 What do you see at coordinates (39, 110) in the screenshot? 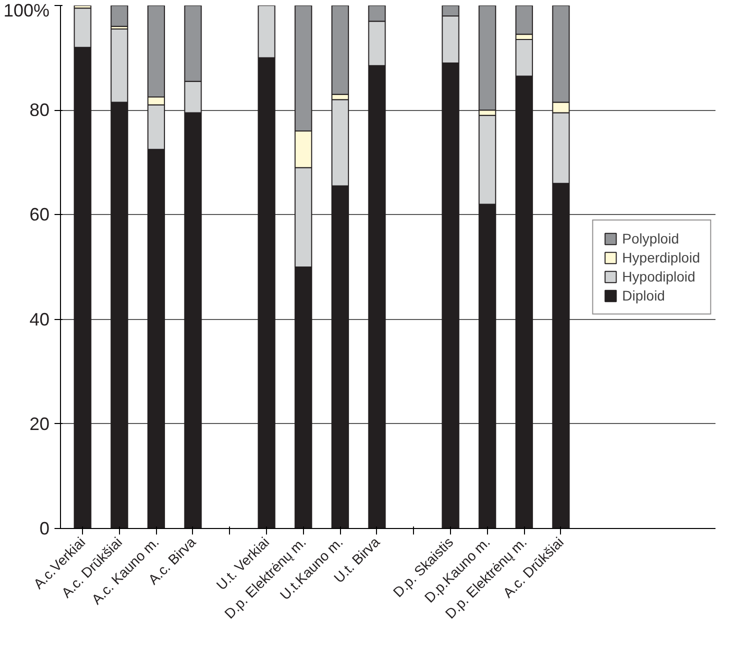
I see `y-tick-label: 80` at bounding box center [39, 110].